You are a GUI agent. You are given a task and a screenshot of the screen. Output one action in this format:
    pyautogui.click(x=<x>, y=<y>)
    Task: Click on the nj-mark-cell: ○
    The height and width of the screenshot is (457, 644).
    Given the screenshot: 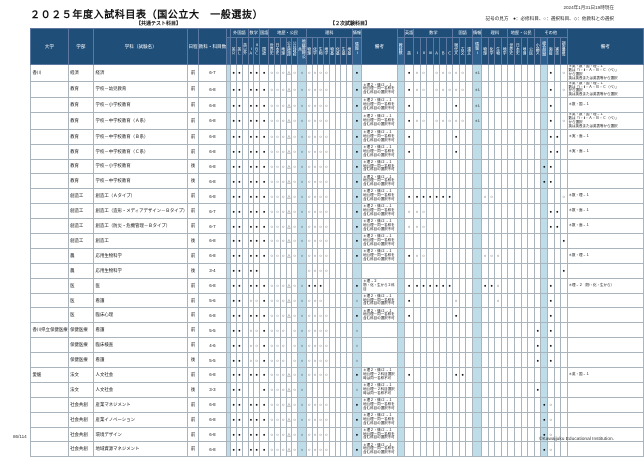 What is the action you would take?
    pyautogui.click(x=409, y=211)
    